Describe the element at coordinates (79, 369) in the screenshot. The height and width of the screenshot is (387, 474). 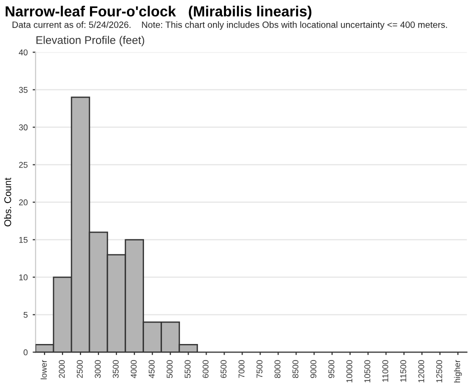
I see `x-tick-label: 2500` at that location.